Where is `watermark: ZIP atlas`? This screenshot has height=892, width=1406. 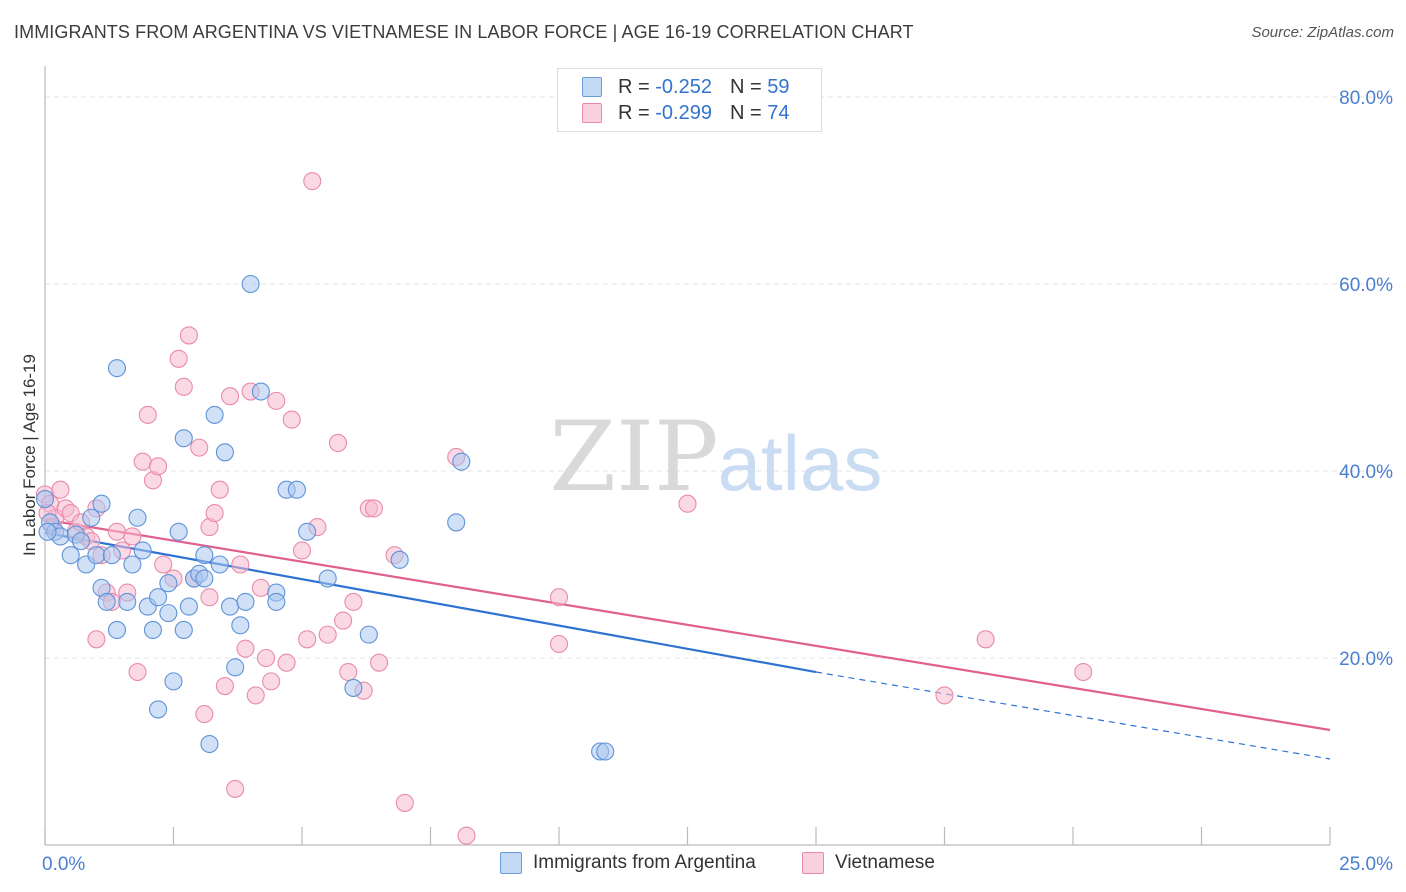
watermark: ZIP atlas is located at coordinates (715, 457).